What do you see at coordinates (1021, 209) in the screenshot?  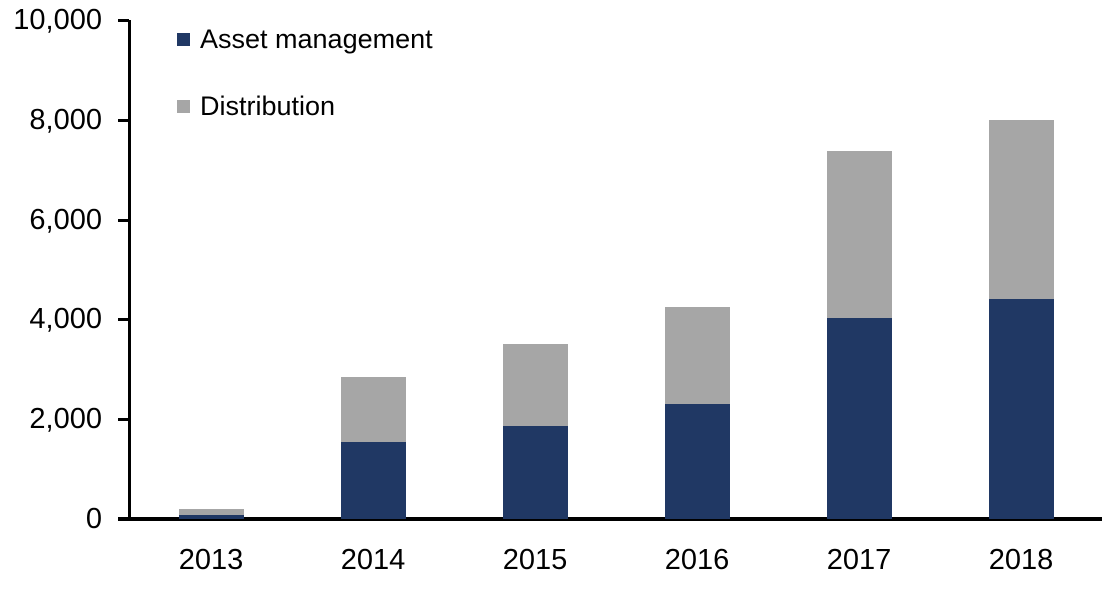 I see `bar-segment-2018-distribution` at bounding box center [1021, 209].